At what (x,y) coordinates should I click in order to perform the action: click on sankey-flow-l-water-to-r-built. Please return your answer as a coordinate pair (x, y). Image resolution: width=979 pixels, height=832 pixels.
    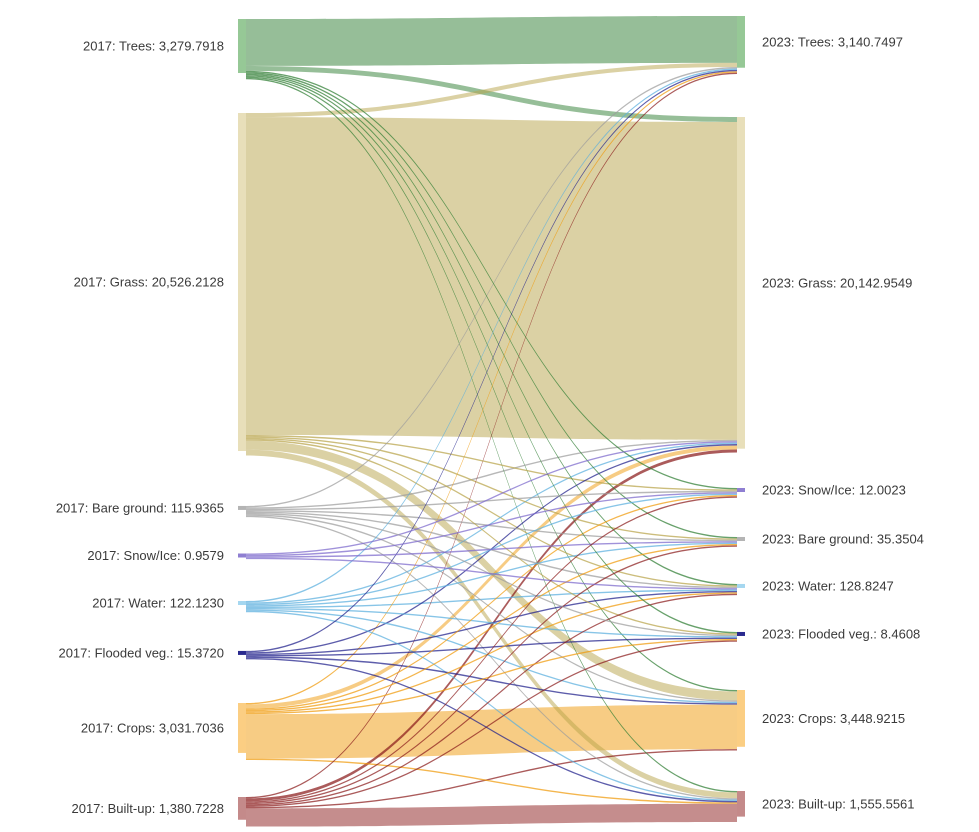
    Looking at the image, I should click on (491, 705).